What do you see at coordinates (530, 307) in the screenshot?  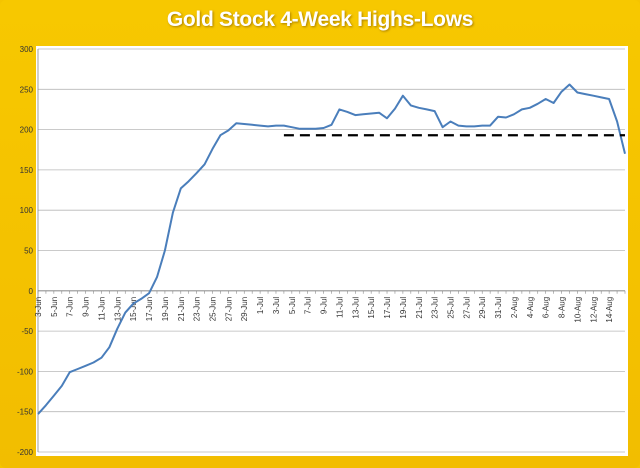 I see `x-tick-label: 4-Aug` at bounding box center [530, 307].